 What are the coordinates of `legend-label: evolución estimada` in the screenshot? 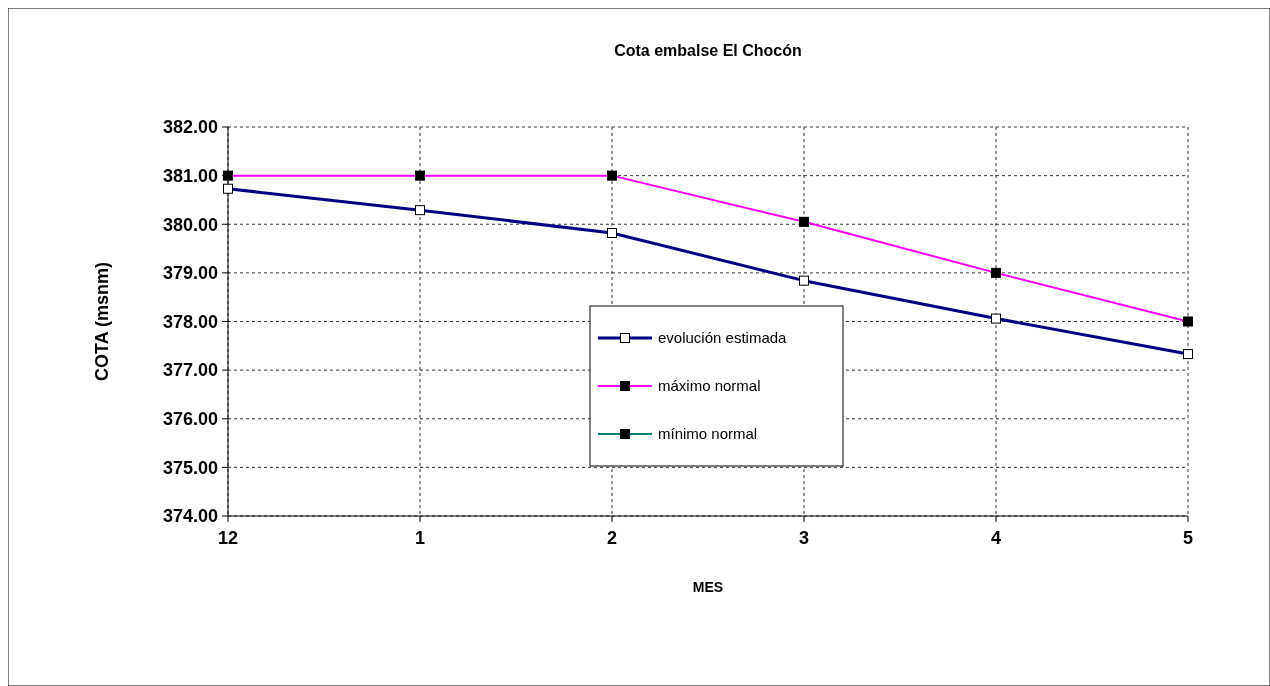 It's located at (723, 338).